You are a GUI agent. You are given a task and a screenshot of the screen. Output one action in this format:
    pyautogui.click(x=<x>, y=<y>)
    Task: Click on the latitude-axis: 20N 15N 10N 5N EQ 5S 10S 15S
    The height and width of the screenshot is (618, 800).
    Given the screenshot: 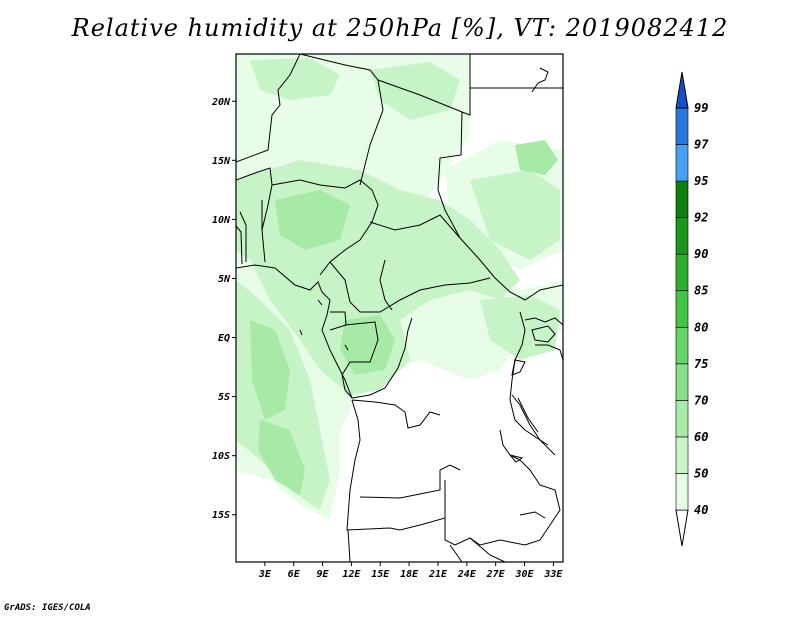 What is the action you would take?
    pyautogui.click(x=223, y=309)
    